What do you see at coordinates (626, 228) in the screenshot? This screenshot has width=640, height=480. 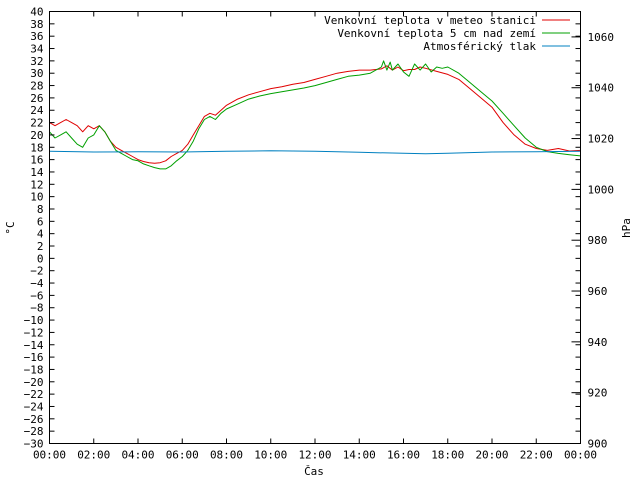 I see `y-axis-label-right: hPa` at bounding box center [626, 228].